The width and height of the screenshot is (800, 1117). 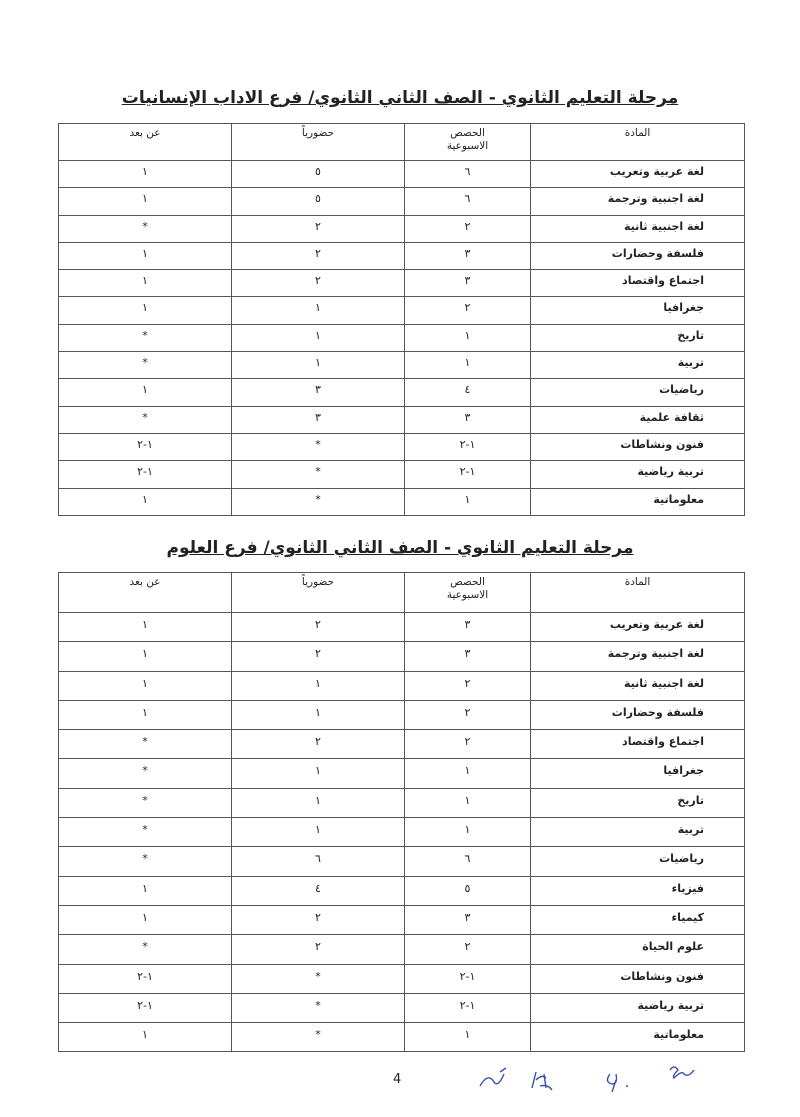 I want to click on table-row: لغة اجنبية وترجمة ٣ ٢ ١, so click(x=401, y=656).